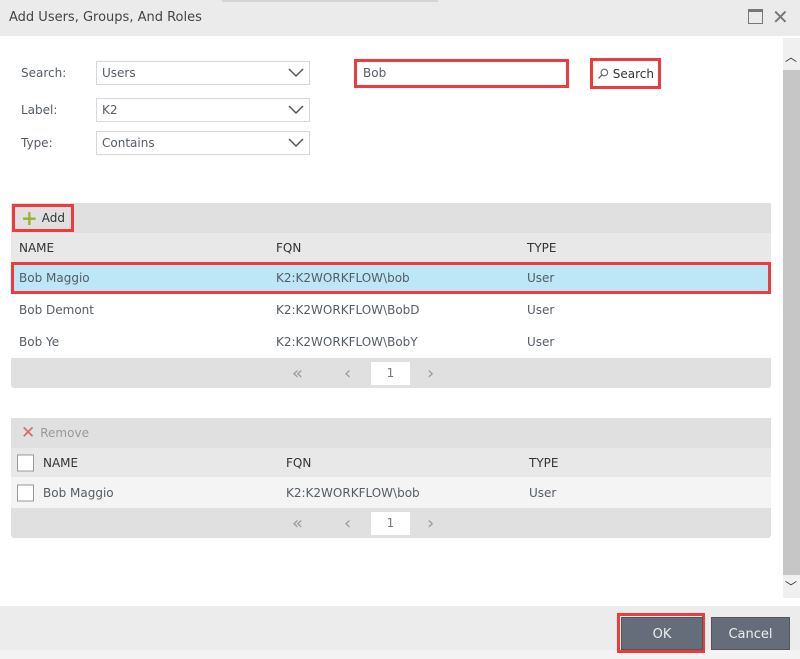 This screenshot has height=659, width=800. Describe the element at coordinates (750, 633) in the screenshot. I see `cancel-button: Cancel` at that location.